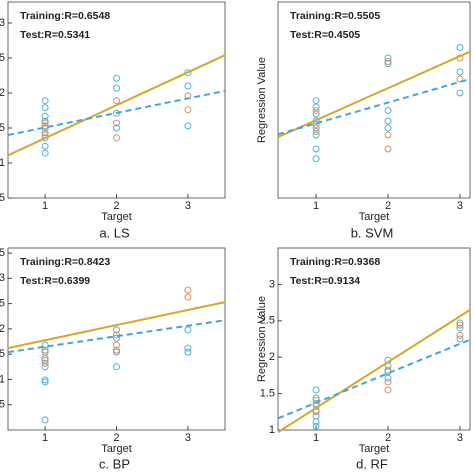  Describe the element at coordinates (325, 35) in the screenshot. I see `annotation: Test:R=0.4505` at that location.